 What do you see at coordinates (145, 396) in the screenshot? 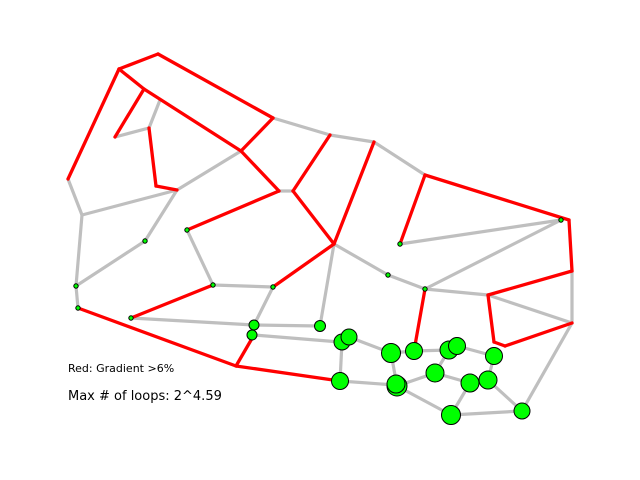
I see `max-loops-text: Max # of loops: 2^4.59` at bounding box center [145, 396].